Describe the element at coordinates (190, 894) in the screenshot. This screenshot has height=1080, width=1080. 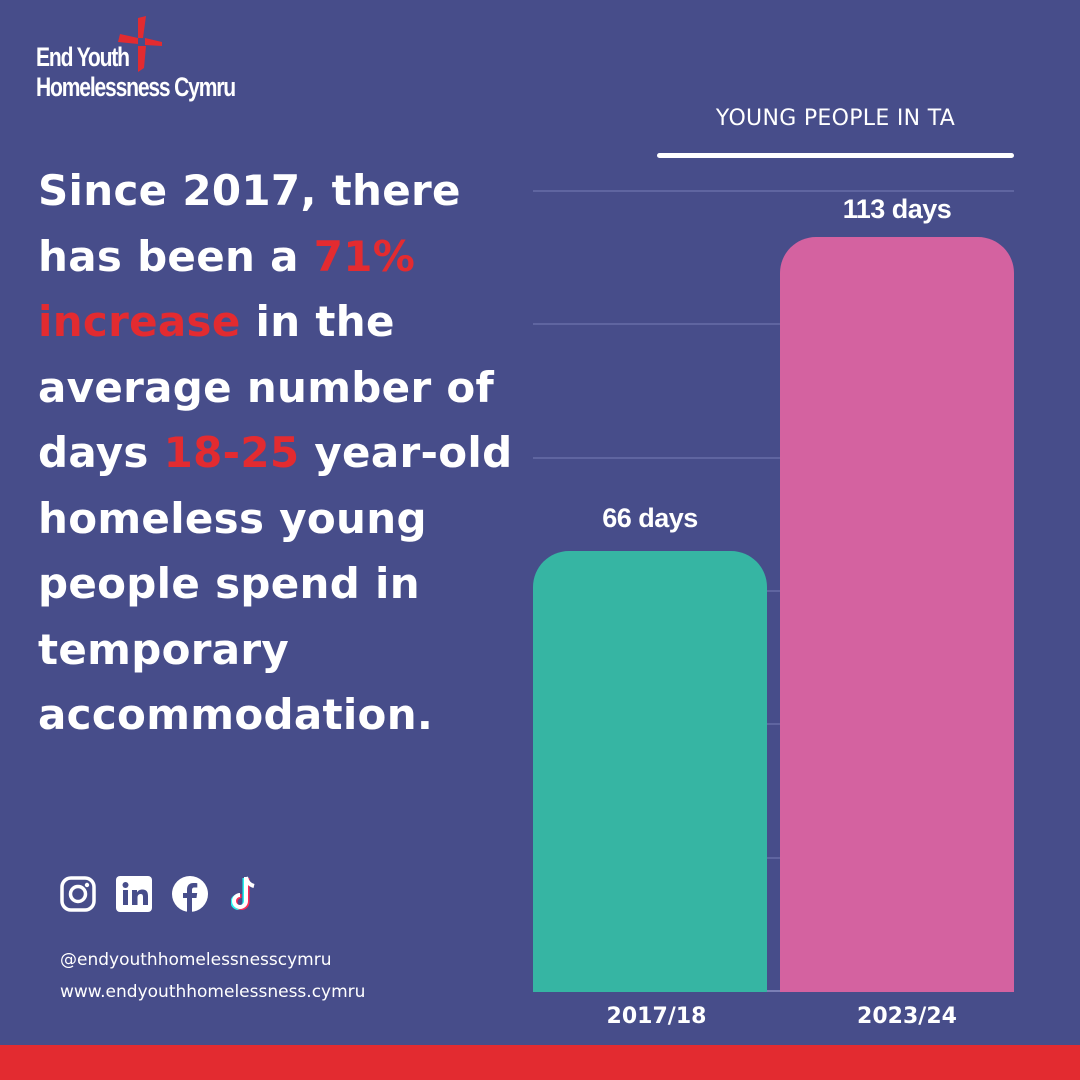
I see `facebook-icon` at that location.